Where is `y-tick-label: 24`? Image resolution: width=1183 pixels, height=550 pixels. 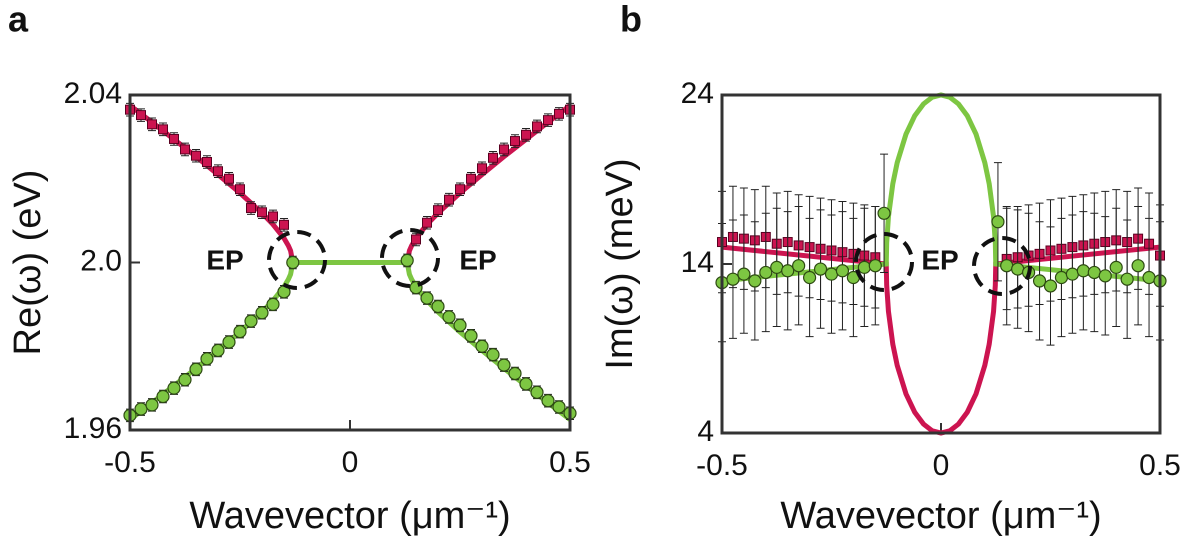 y-tick-label: 24 is located at coordinates (697, 93).